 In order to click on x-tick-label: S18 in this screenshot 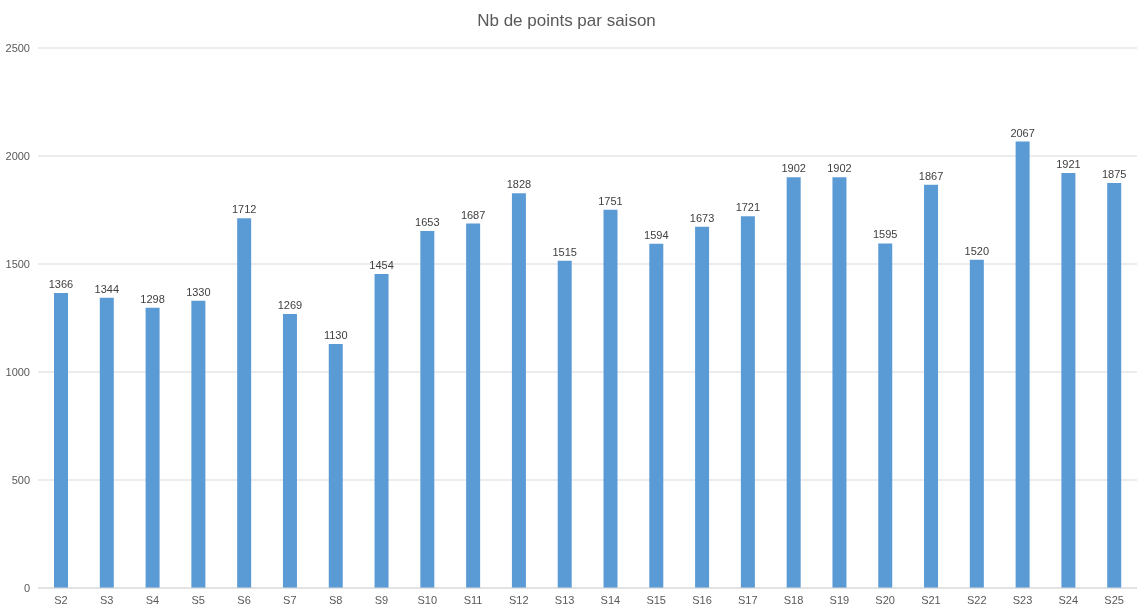, I will do `click(793, 599)`.